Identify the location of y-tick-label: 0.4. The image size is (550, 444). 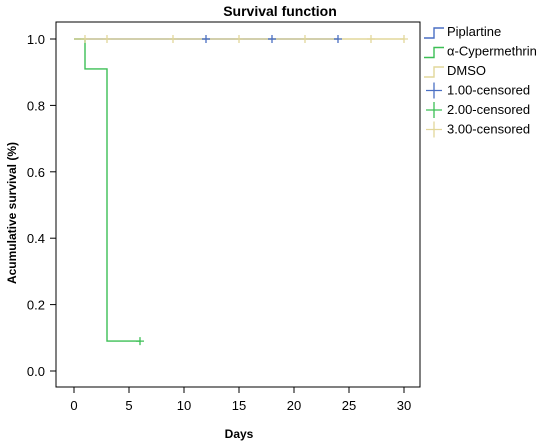
(36, 238).